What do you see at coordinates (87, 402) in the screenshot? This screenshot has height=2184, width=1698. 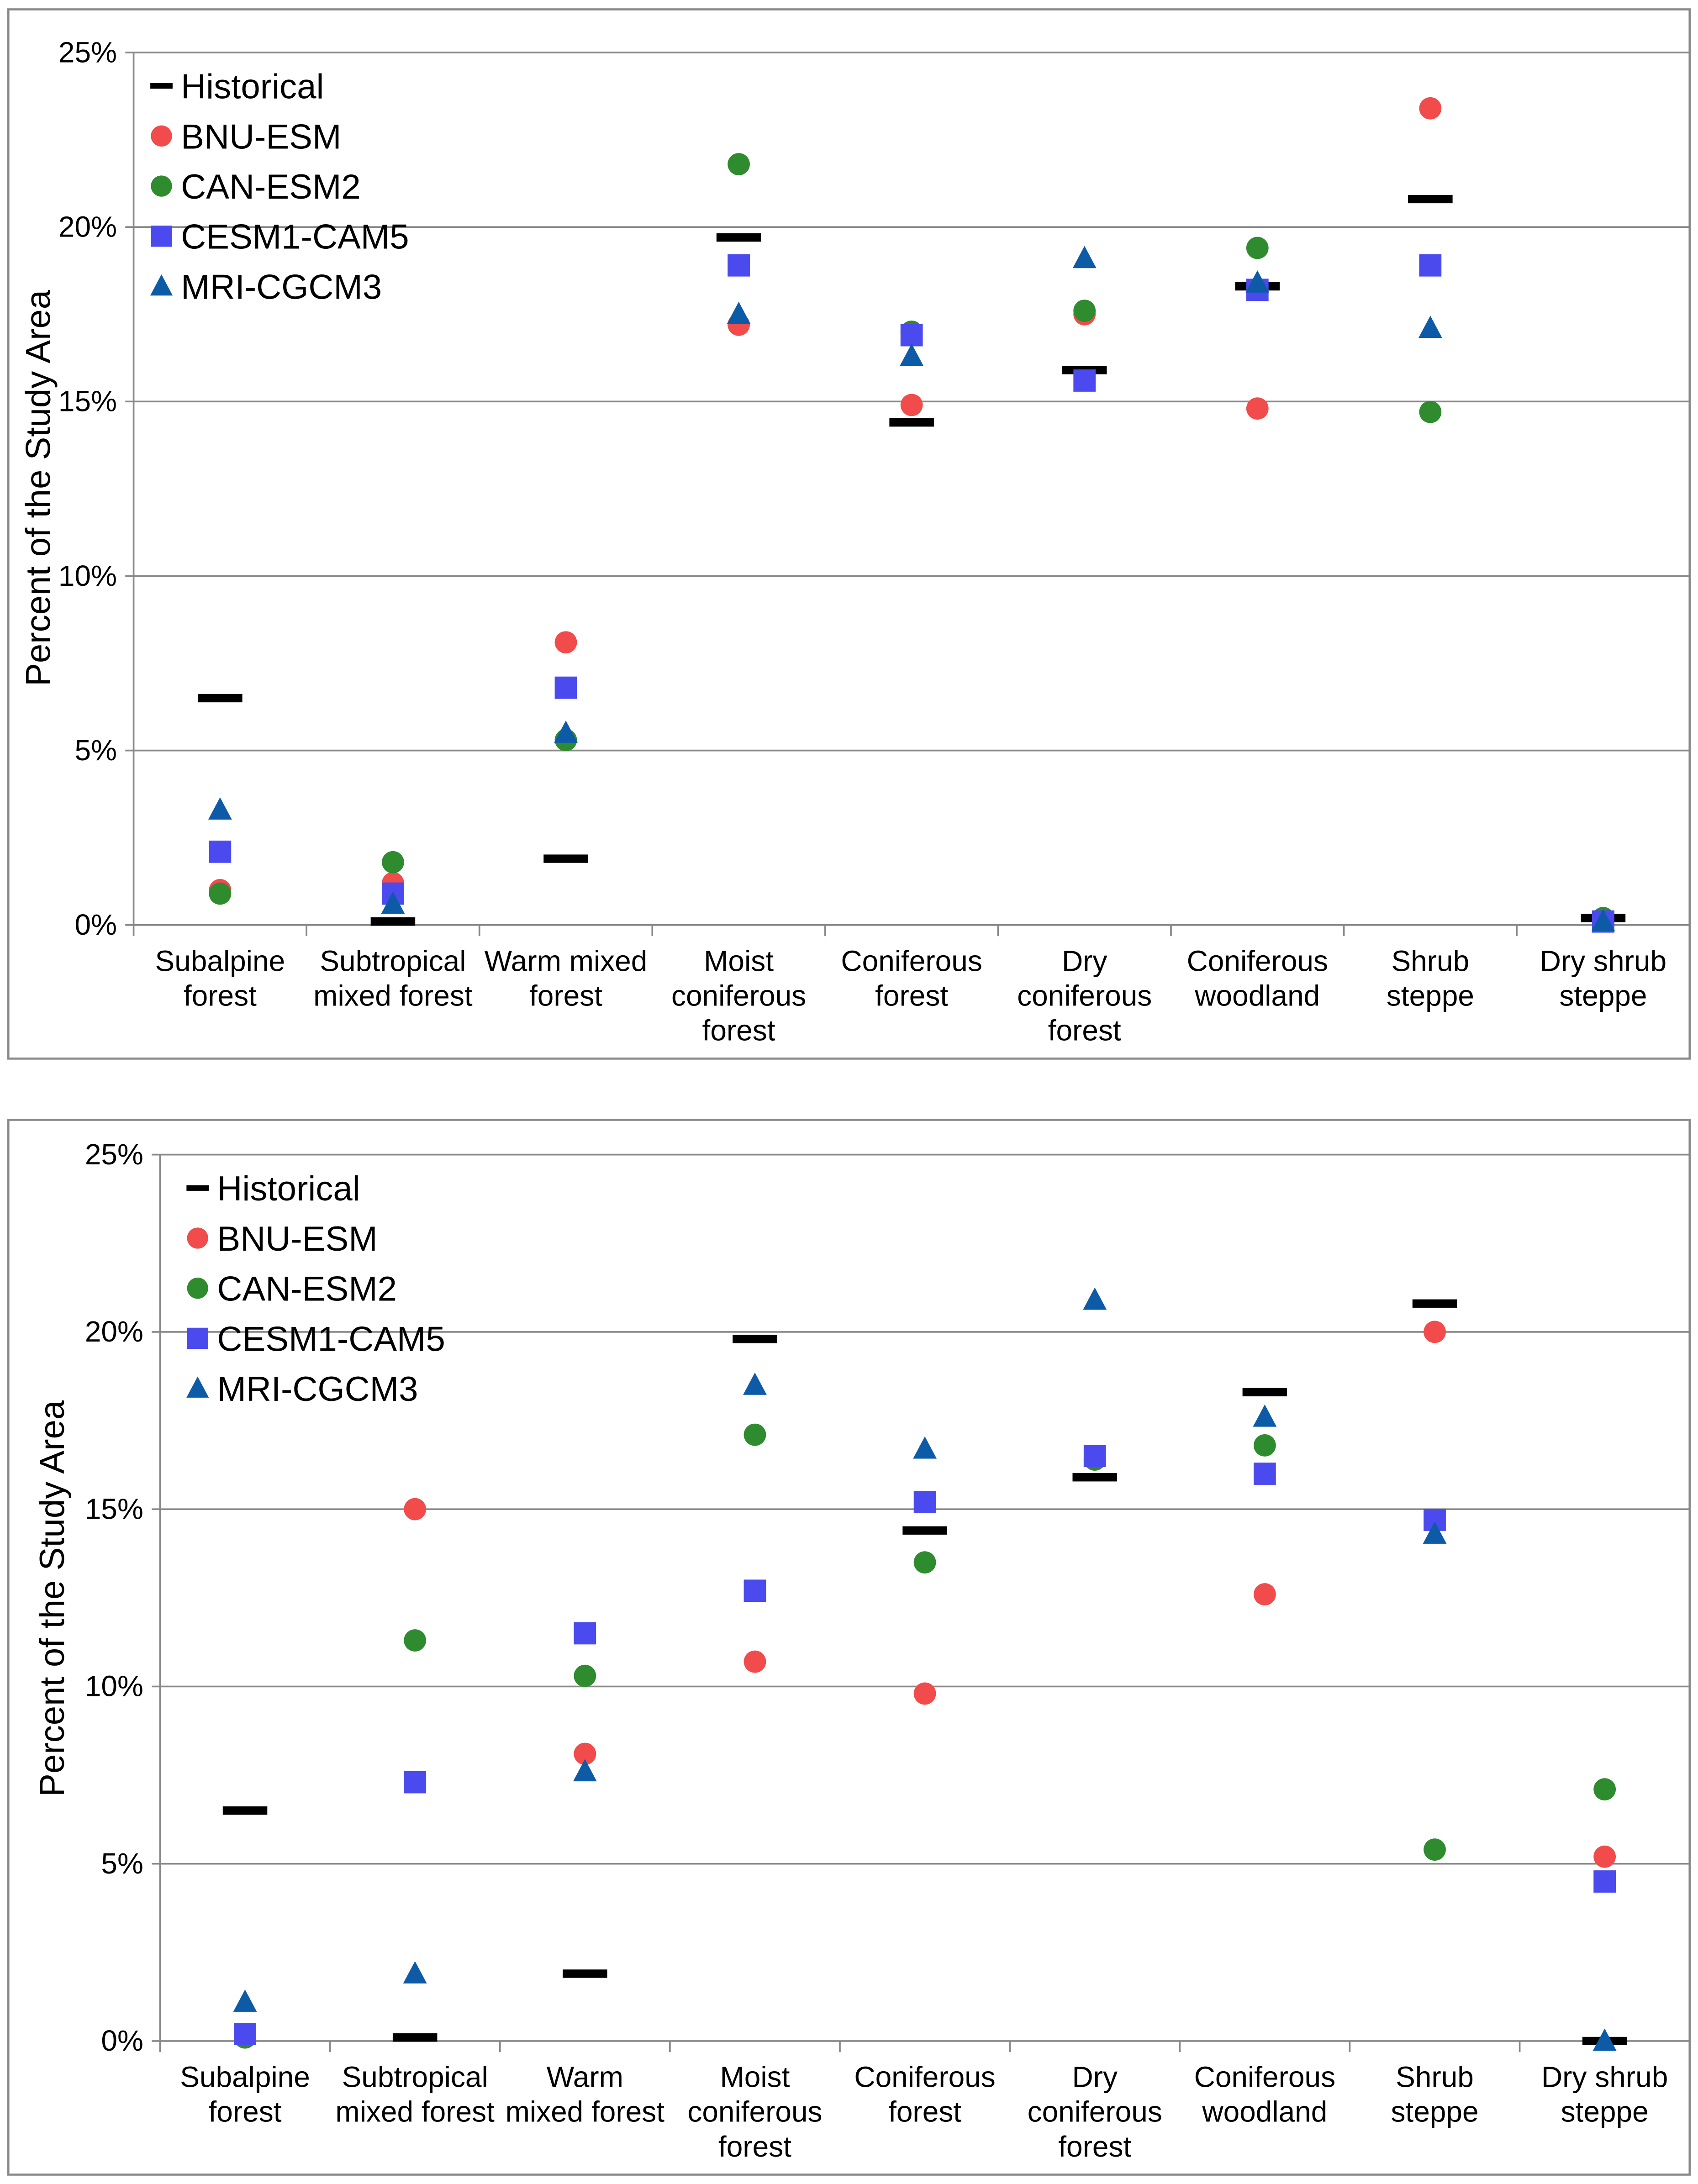 I see `y-tick-label: 15%` at bounding box center [87, 402].